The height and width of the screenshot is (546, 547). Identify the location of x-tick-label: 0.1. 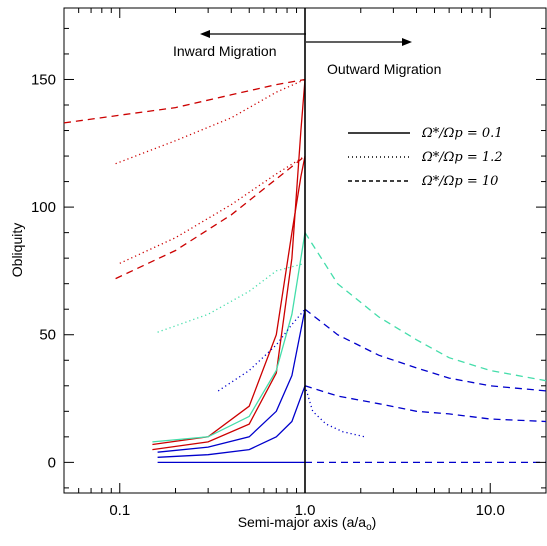
(119, 510).